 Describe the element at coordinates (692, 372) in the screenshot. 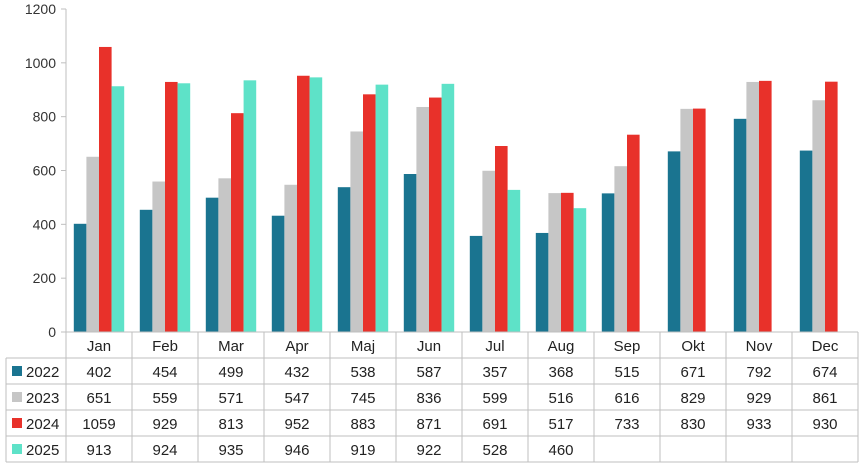

I see `data-label: 671` at that location.